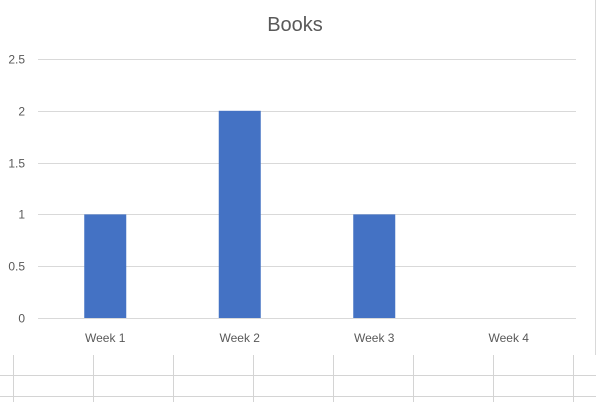 This screenshot has width=596, height=402. Describe the element at coordinates (307, 338) in the screenshot. I see `x-axis-tick-labels: Week 1 Week 2 Week 3 Week 4` at that location.